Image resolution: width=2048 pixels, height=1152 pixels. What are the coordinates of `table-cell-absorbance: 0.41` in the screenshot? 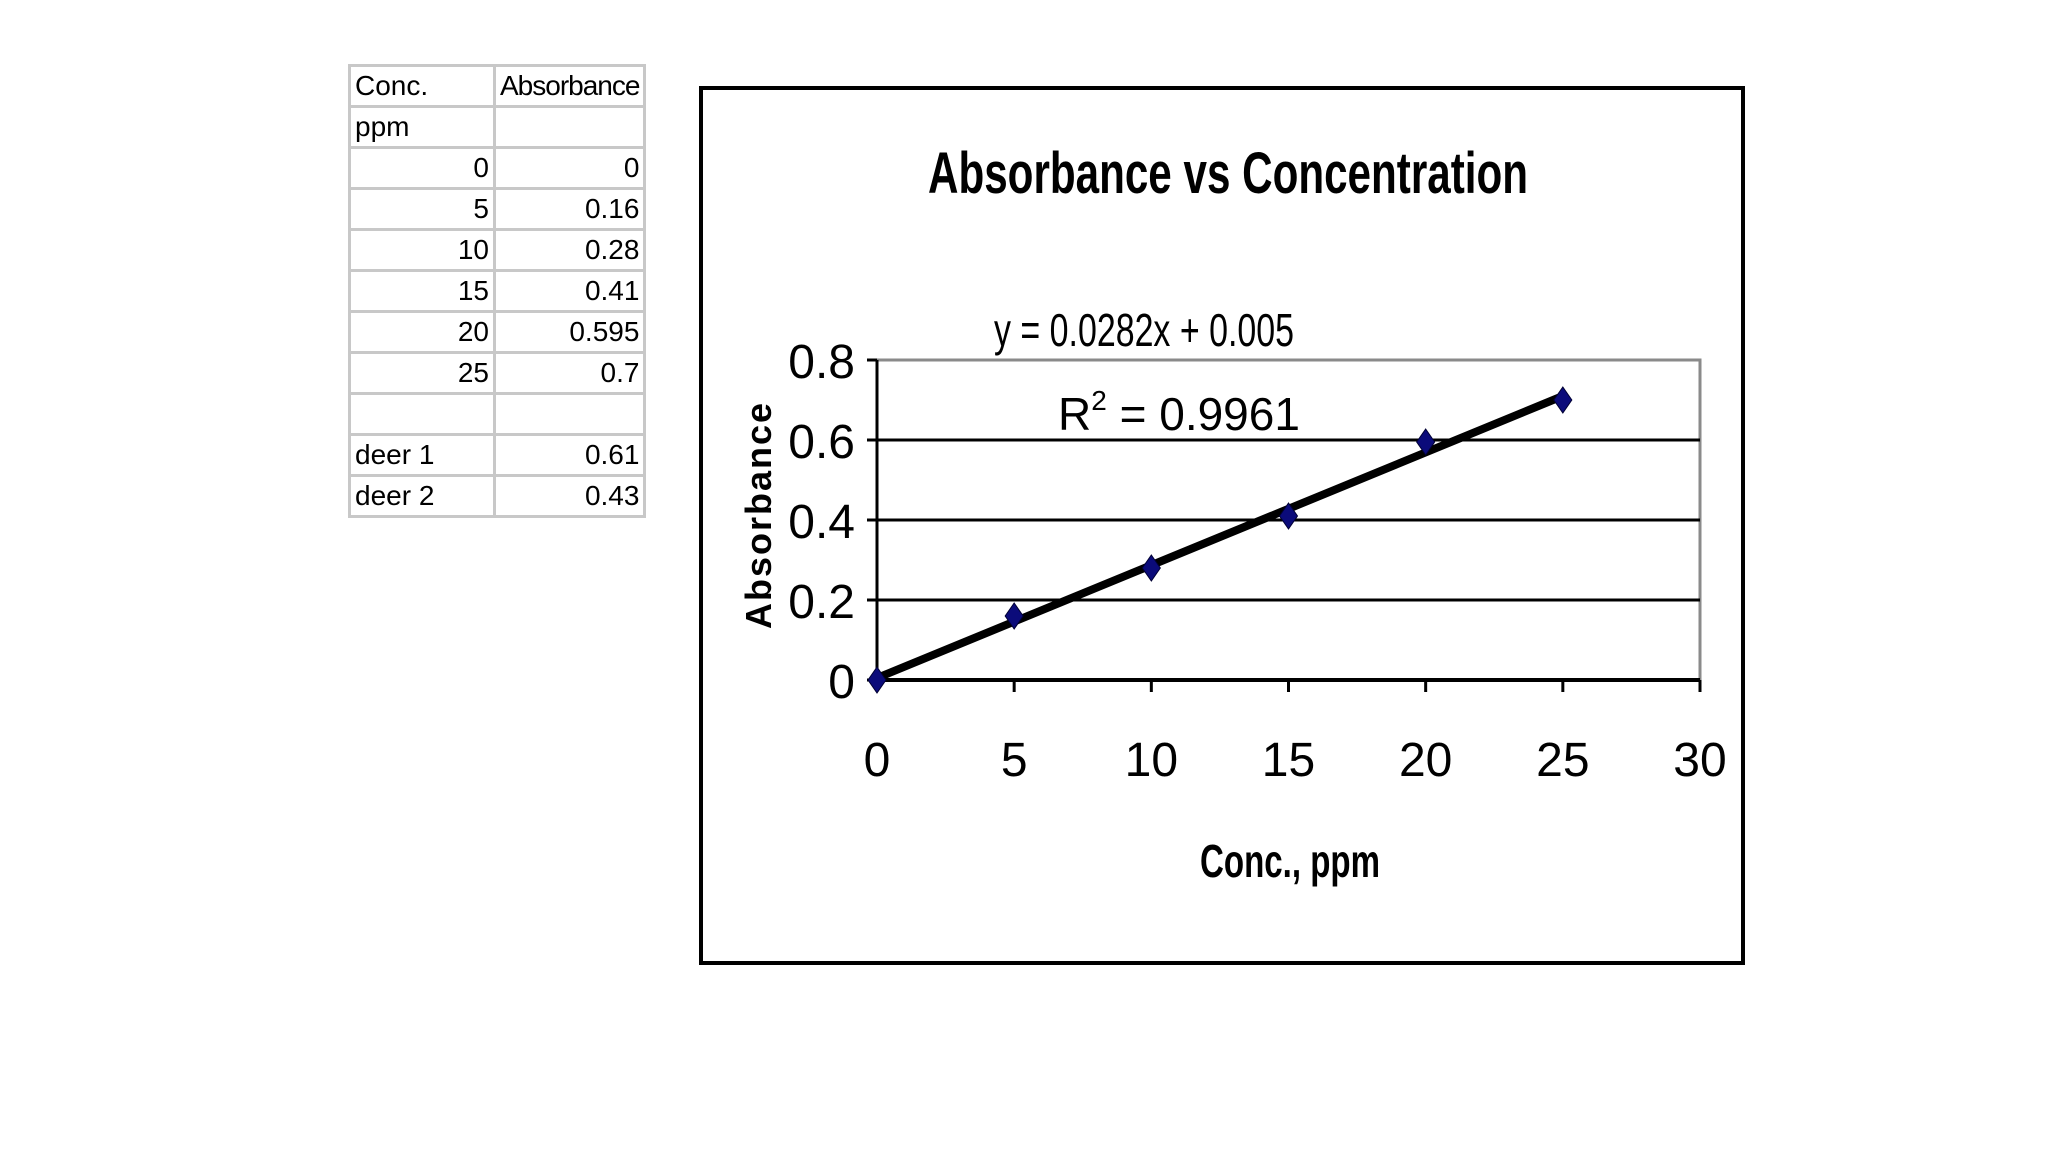 It's located at (569, 291).